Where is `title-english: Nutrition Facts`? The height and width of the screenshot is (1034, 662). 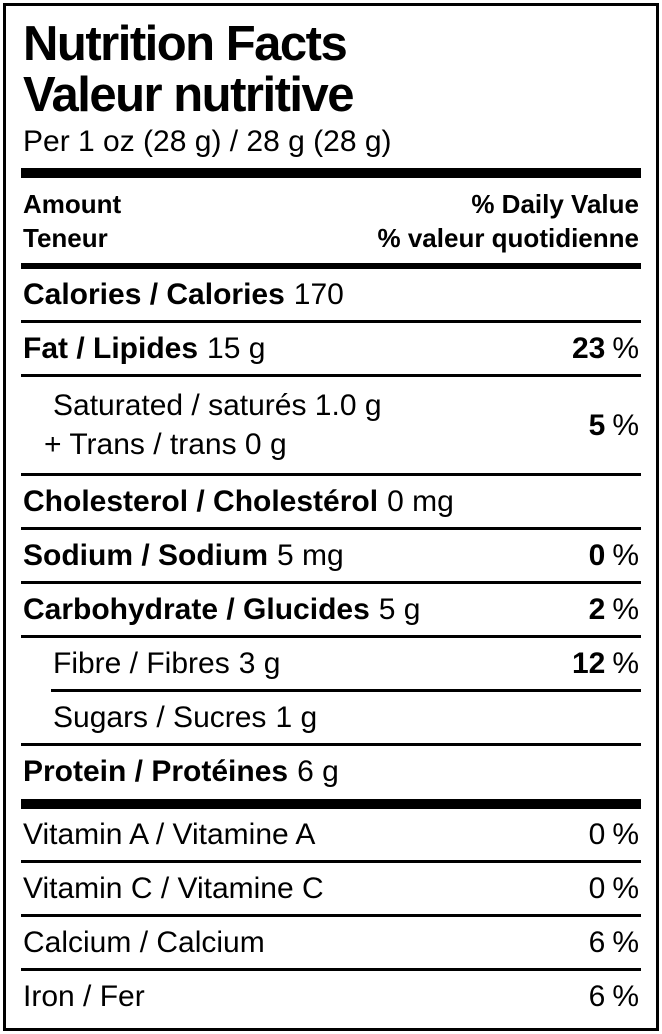 title-english: Nutrition Facts is located at coordinates (185, 44).